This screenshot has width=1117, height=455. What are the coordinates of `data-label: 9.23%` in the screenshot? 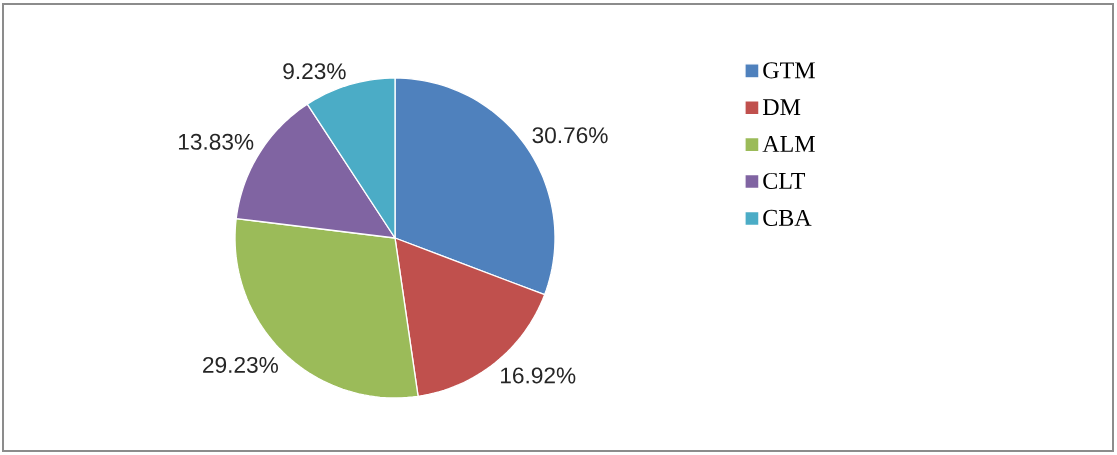 It's located at (314, 71).